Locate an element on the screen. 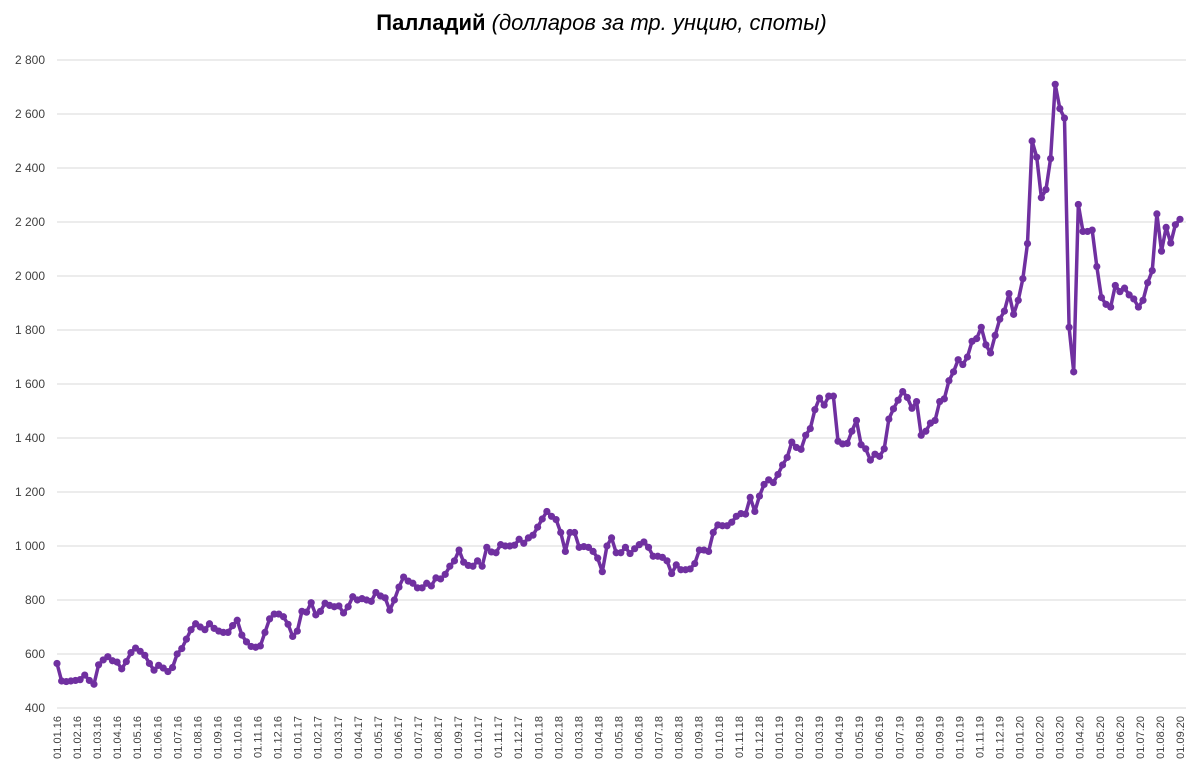  x-tick-label: 01.04.20 is located at coordinates (1081, 737).